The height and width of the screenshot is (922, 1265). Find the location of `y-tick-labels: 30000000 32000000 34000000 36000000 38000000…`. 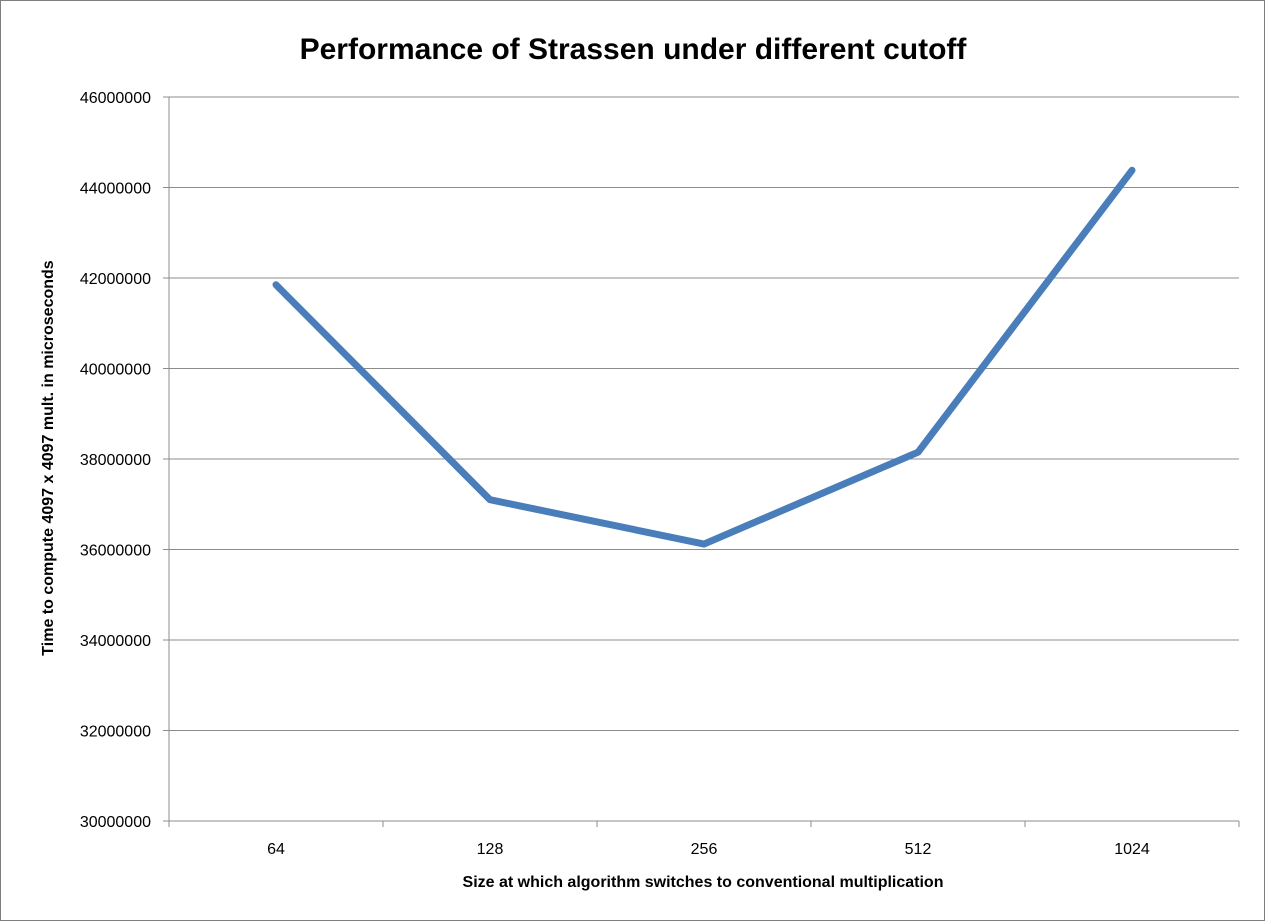

y-tick-labels: 30000000 32000000 34000000 36000000 38000000… is located at coordinates (115, 460).